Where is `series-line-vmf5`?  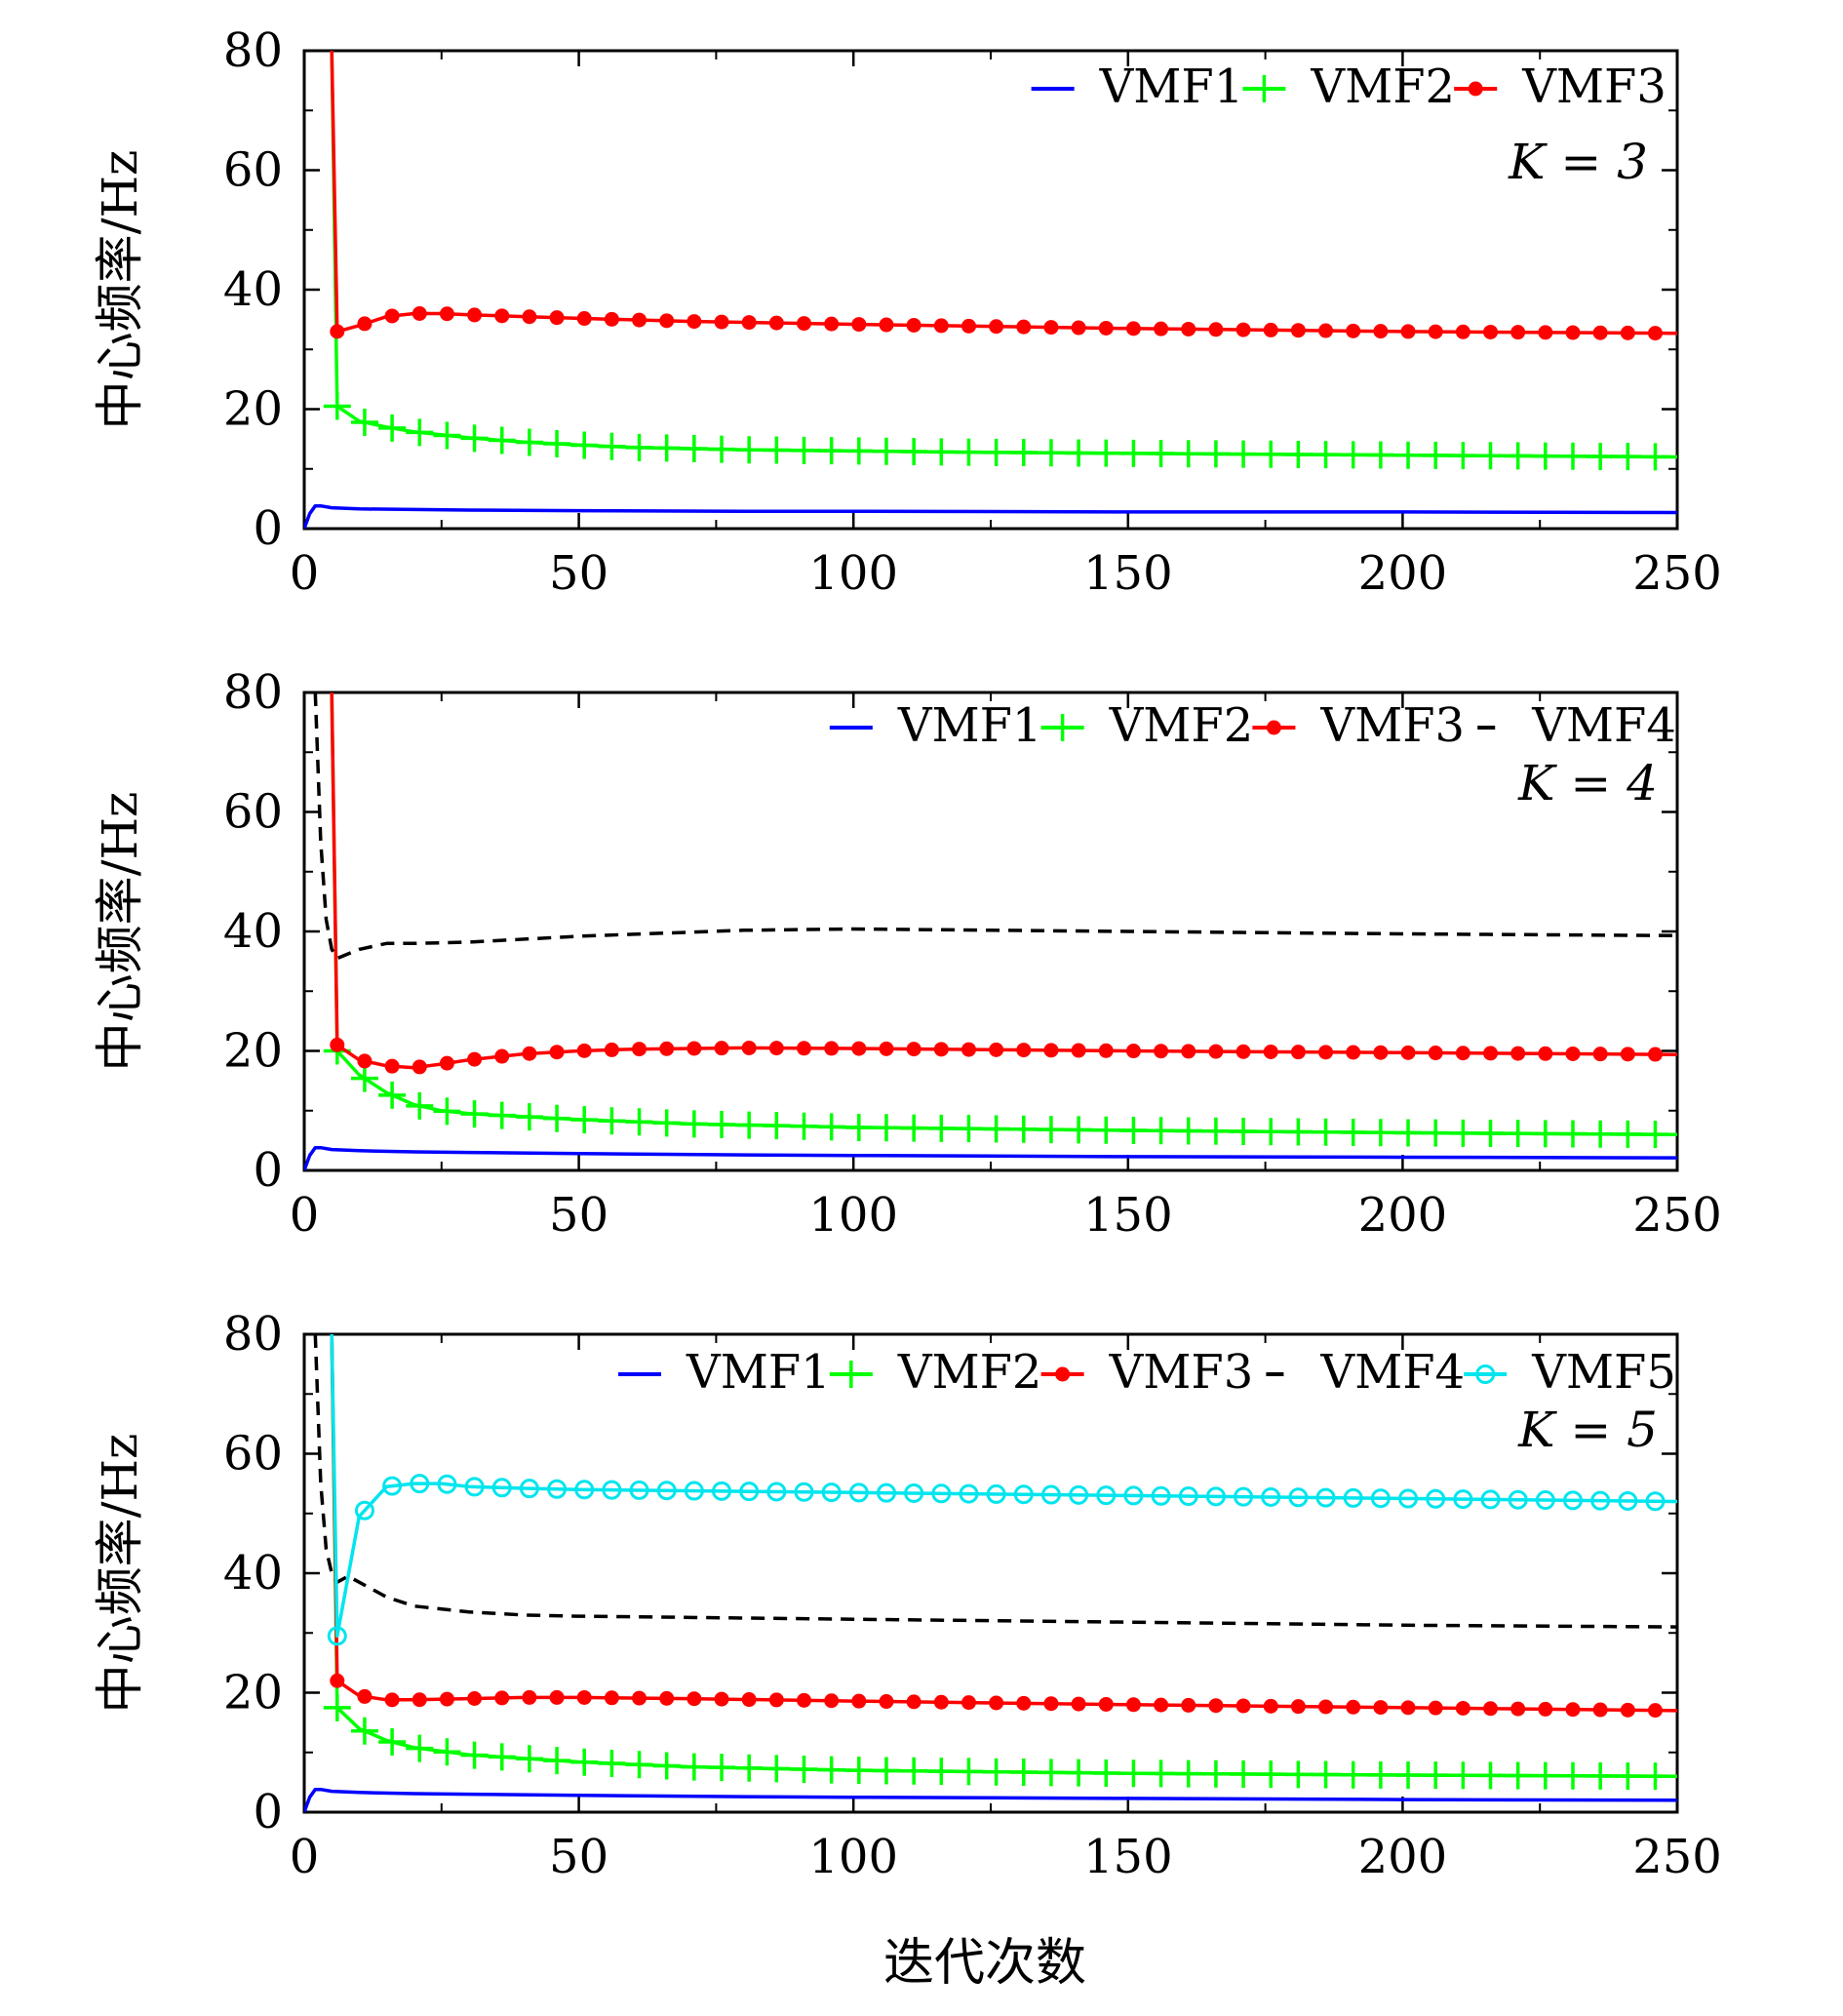 series-line-vmf5 is located at coordinates (1003, 1486).